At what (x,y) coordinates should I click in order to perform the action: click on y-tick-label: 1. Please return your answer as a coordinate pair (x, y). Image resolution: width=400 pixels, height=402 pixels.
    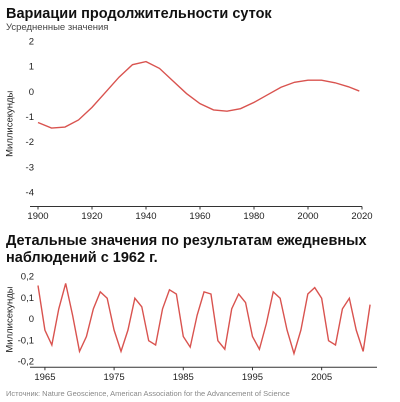
    Looking at the image, I should click on (31, 67).